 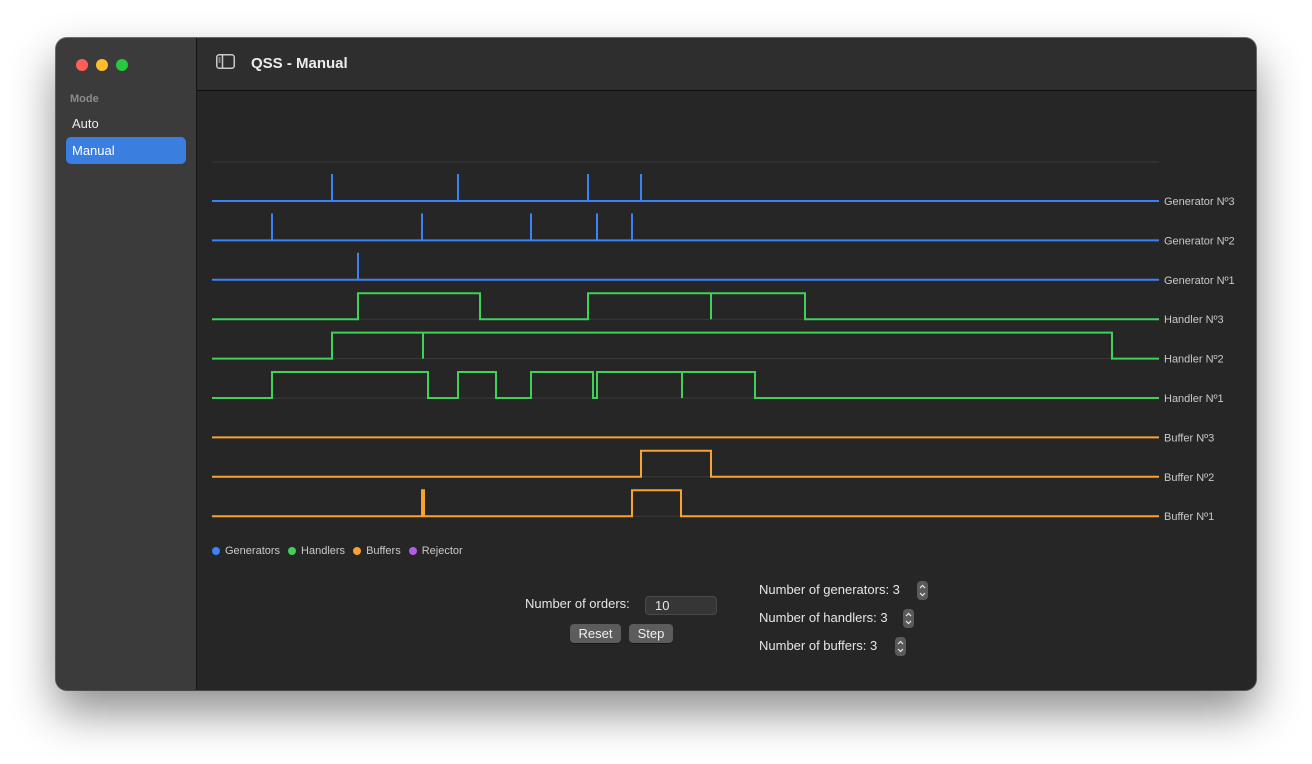 I want to click on timeline-row-label: Handler Nº2, so click(x=1194, y=360).